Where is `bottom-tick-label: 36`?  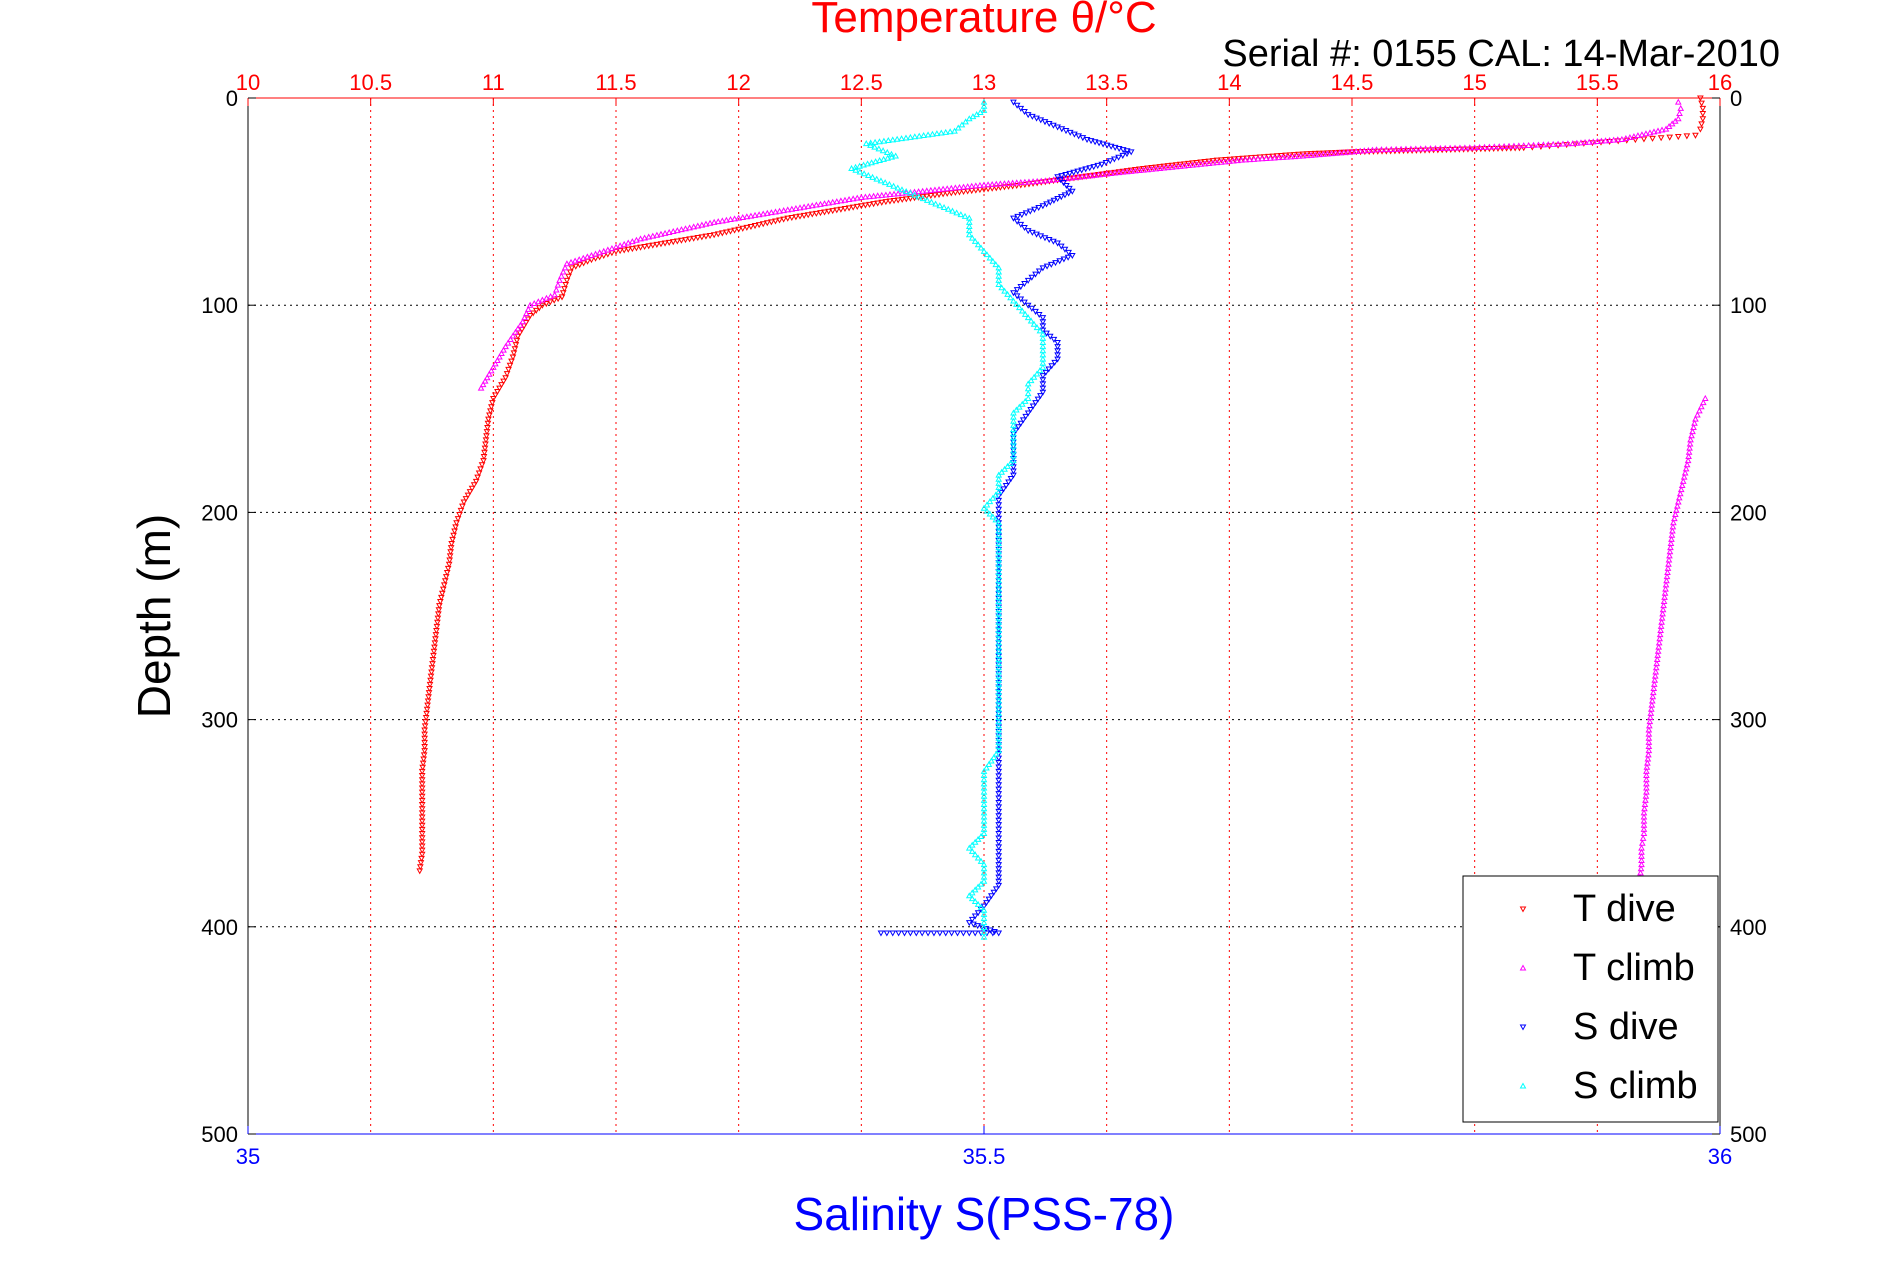 bottom-tick-label: 36 is located at coordinates (1720, 1156).